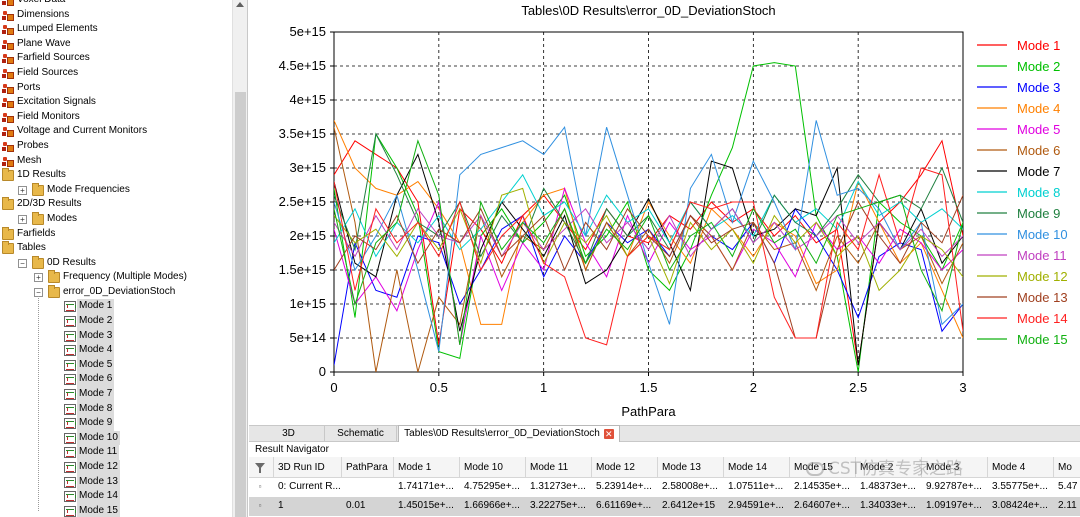 This screenshot has width=1080, height=517. I want to click on tree-item: Probes, so click(116, 146).